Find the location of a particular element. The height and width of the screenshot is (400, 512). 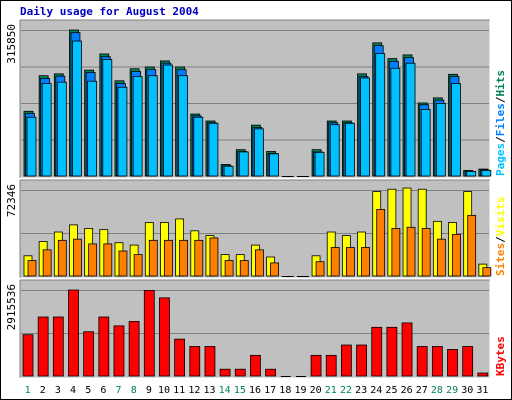

side-legend: Pages/Files/Hits is located at coordinates (500, 123).